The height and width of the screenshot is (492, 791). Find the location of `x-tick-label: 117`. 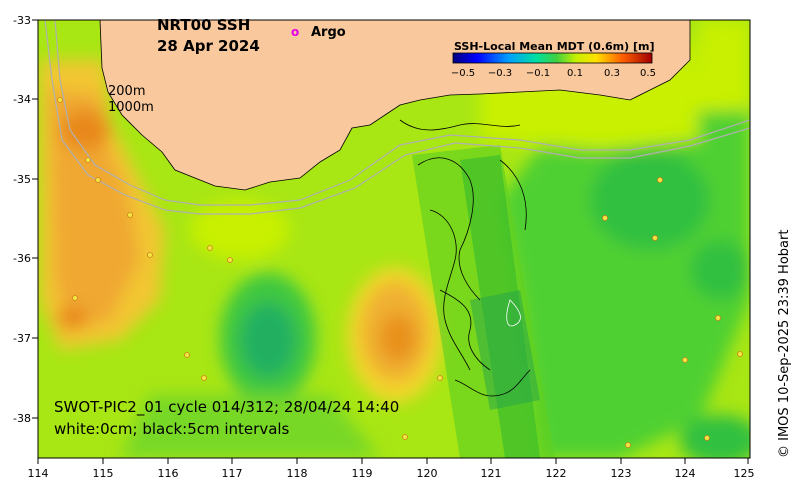

x-tick-label: 117 is located at coordinates (232, 473).